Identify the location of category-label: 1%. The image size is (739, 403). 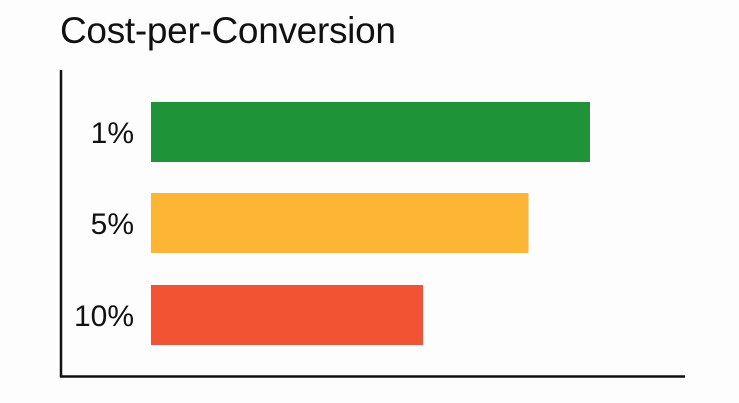
(112, 133).